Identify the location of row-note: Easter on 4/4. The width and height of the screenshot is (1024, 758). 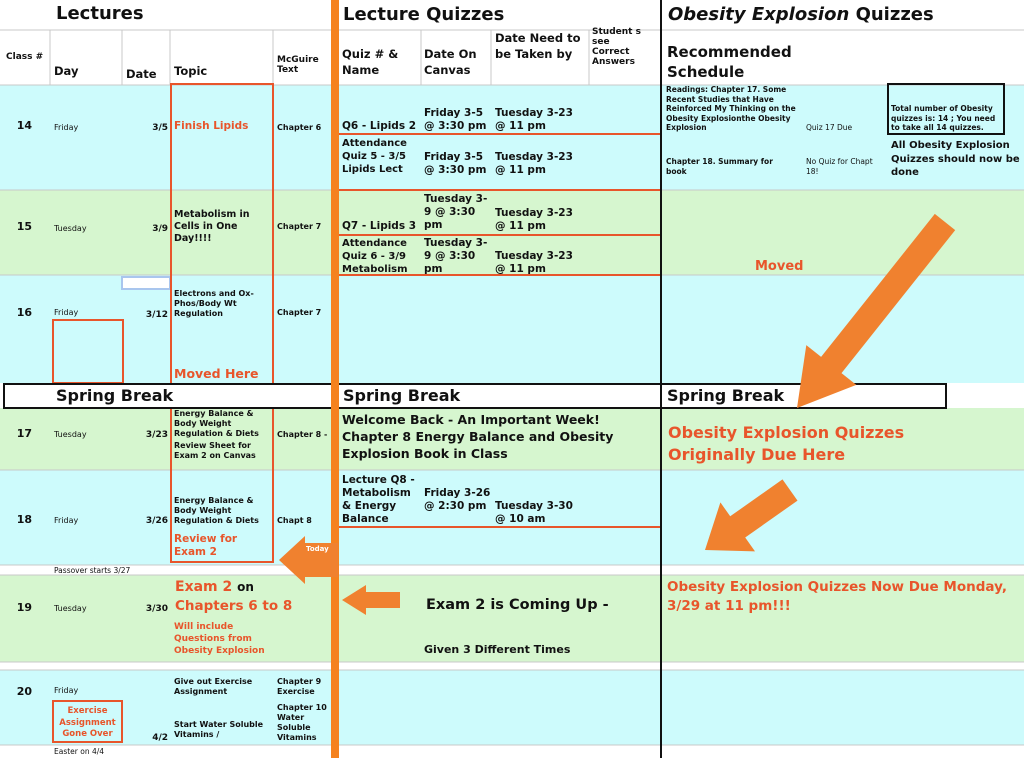
(79, 751).